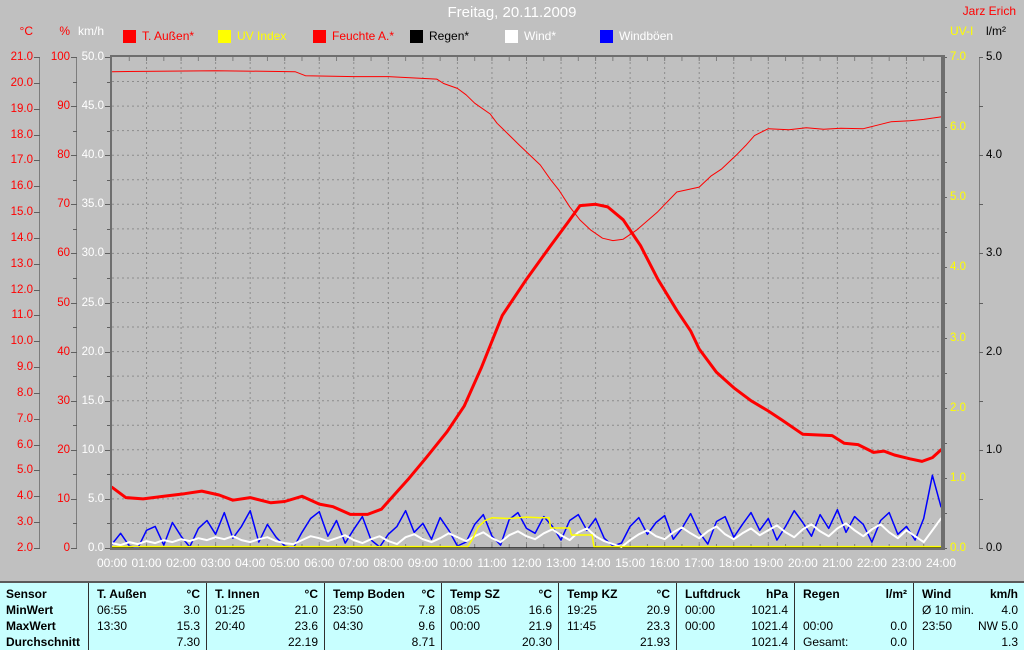 The width and height of the screenshot is (1024, 653). Describe the element at coordinates (958, 407) in the screenshot. I see `axis-label-uv_index: 2.0` at that location.